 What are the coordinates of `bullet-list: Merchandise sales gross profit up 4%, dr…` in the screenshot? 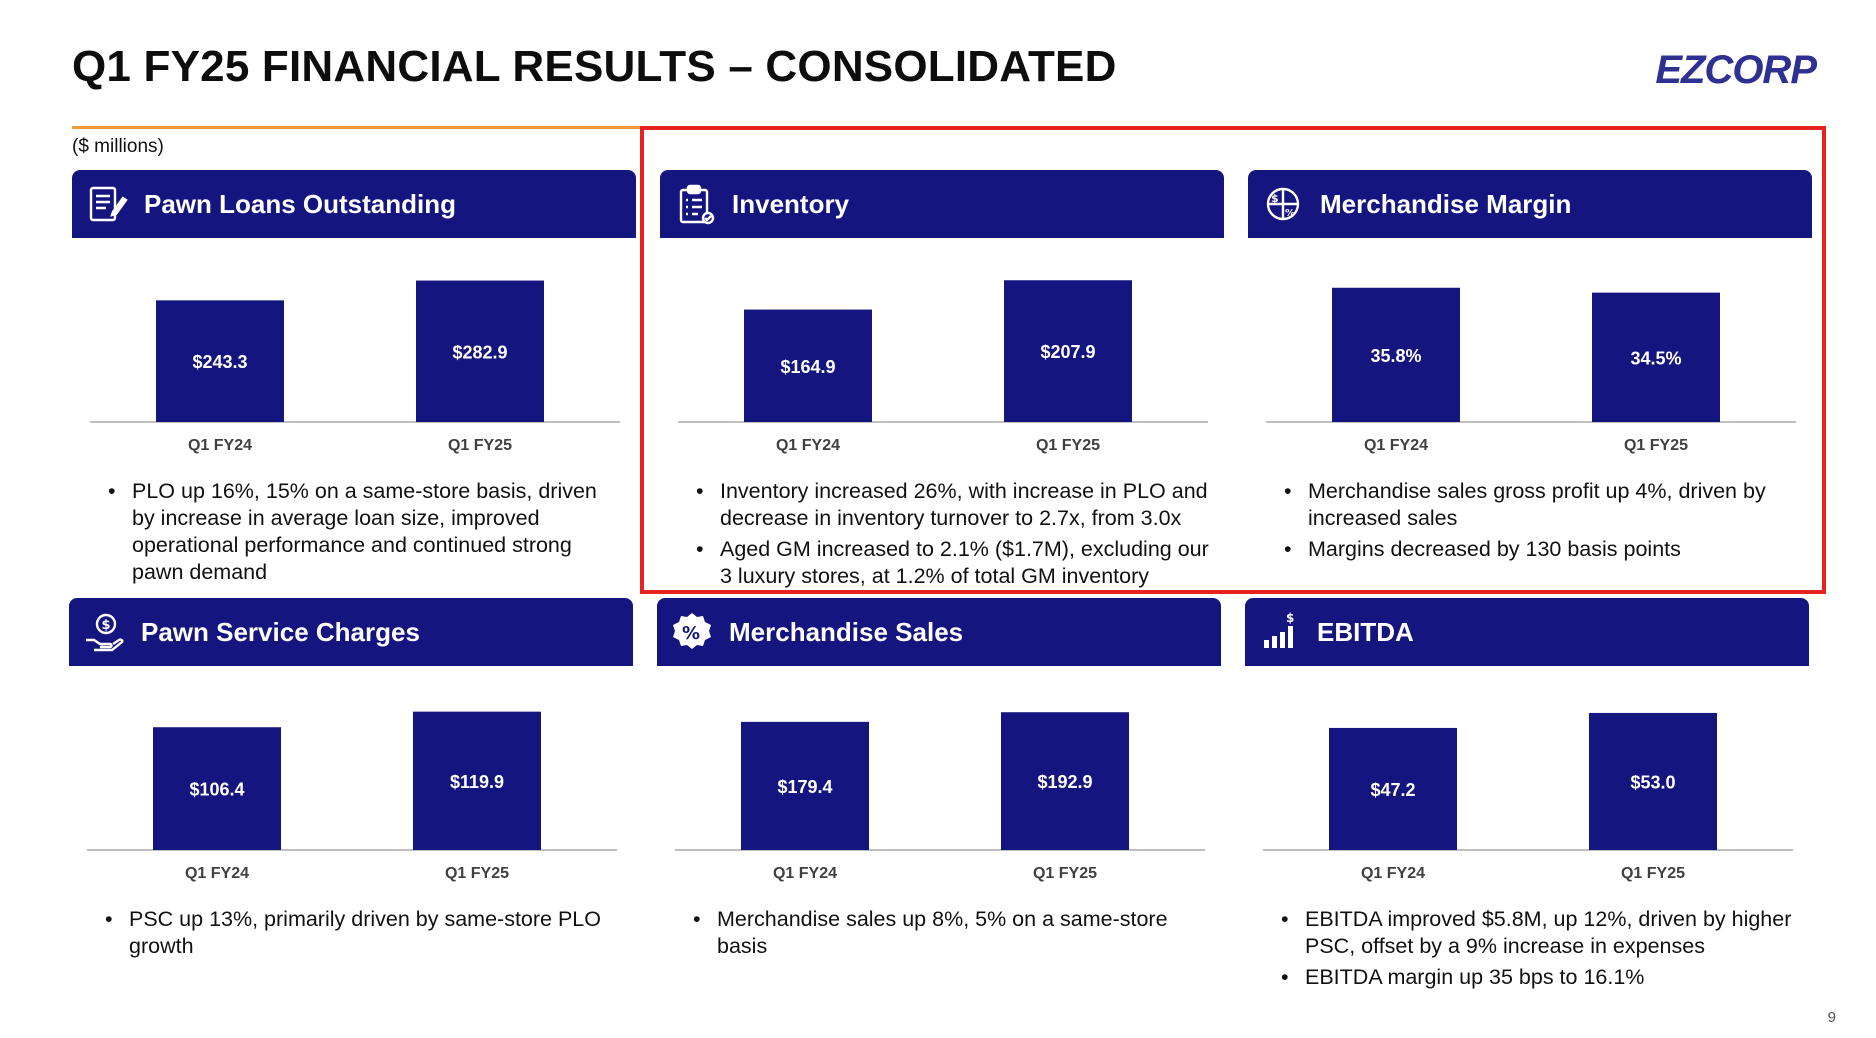 It's located at (1540, 522).